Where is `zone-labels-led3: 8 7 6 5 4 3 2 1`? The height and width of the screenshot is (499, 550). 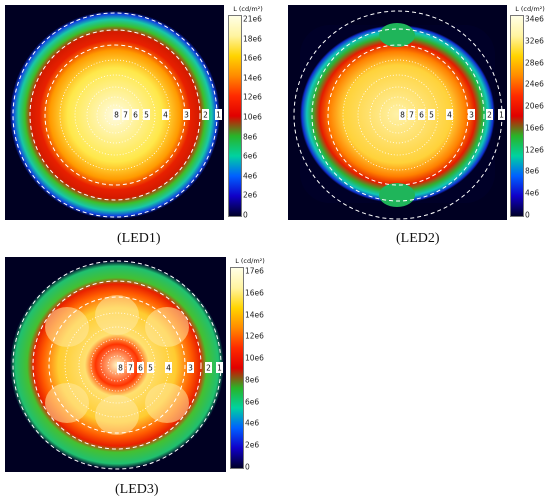
zone-labels-led3: 8 7 6 5 4 3 2 1 is located at coordinates (170, 367).